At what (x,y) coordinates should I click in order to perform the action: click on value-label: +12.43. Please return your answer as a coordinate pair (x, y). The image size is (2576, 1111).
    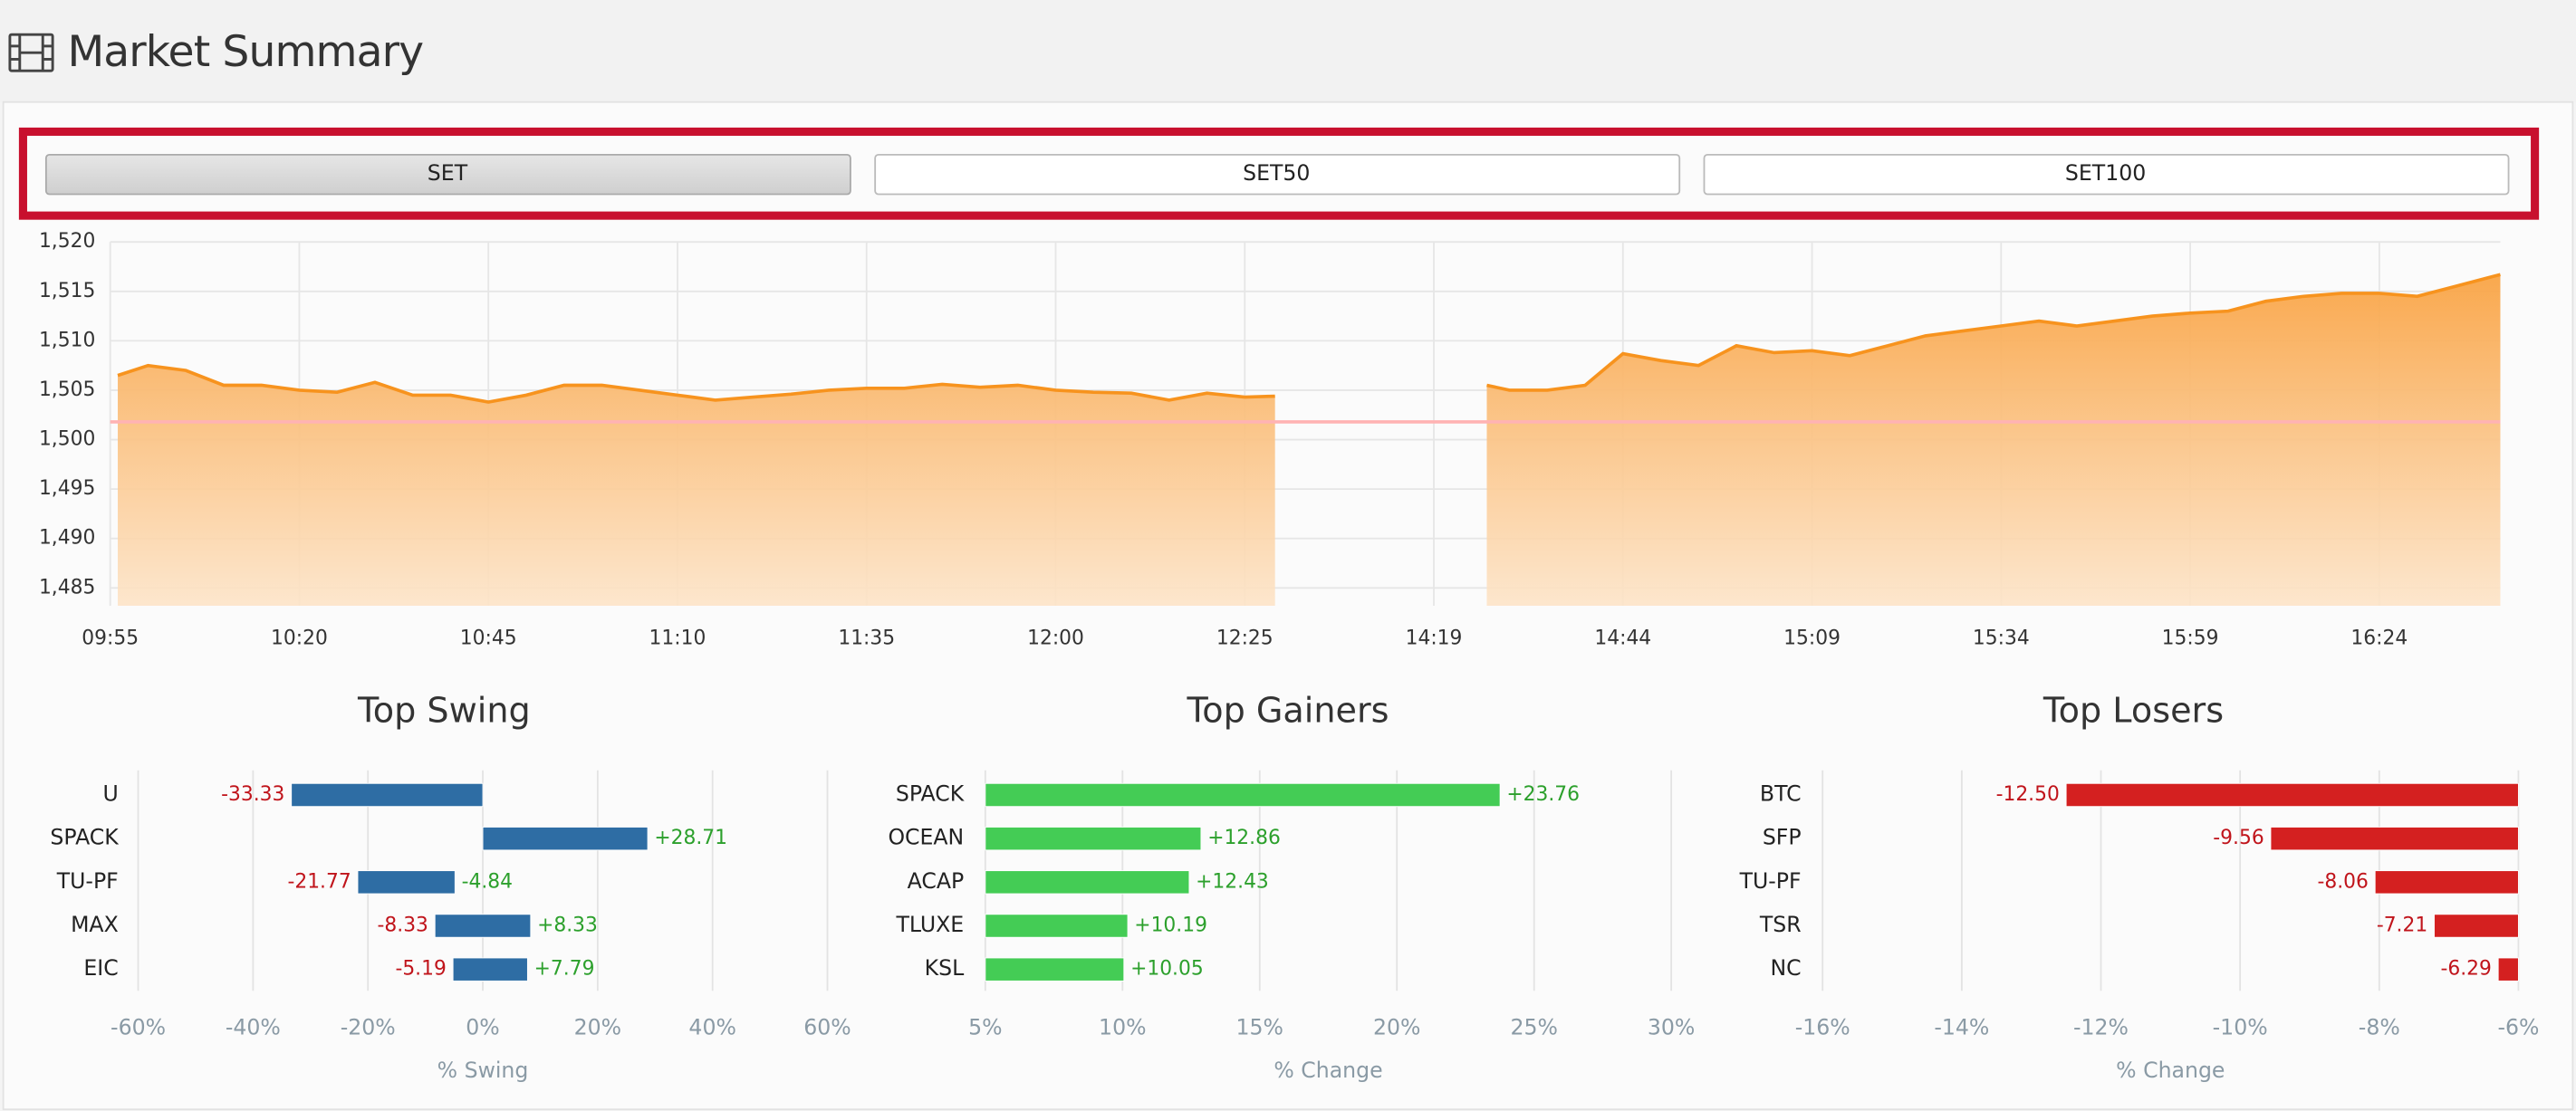
    Looking at the image, I should click on (1232, 882).